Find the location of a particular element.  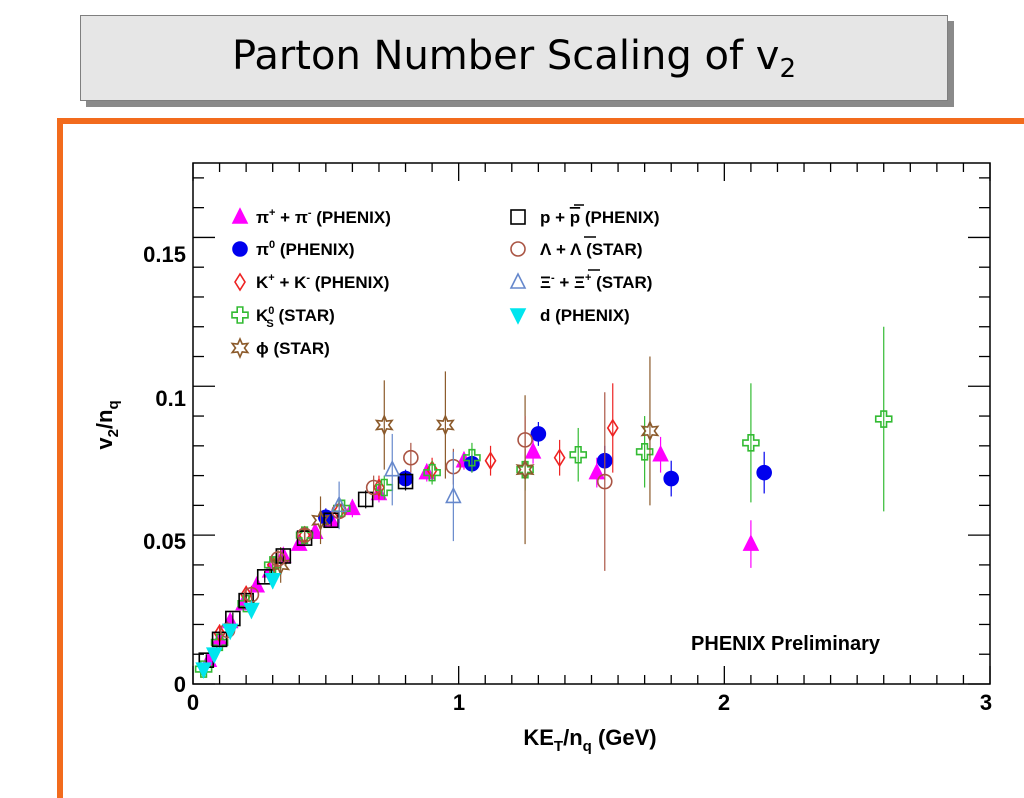

x-tick-label: 3 is located at coordinates (986, 702).